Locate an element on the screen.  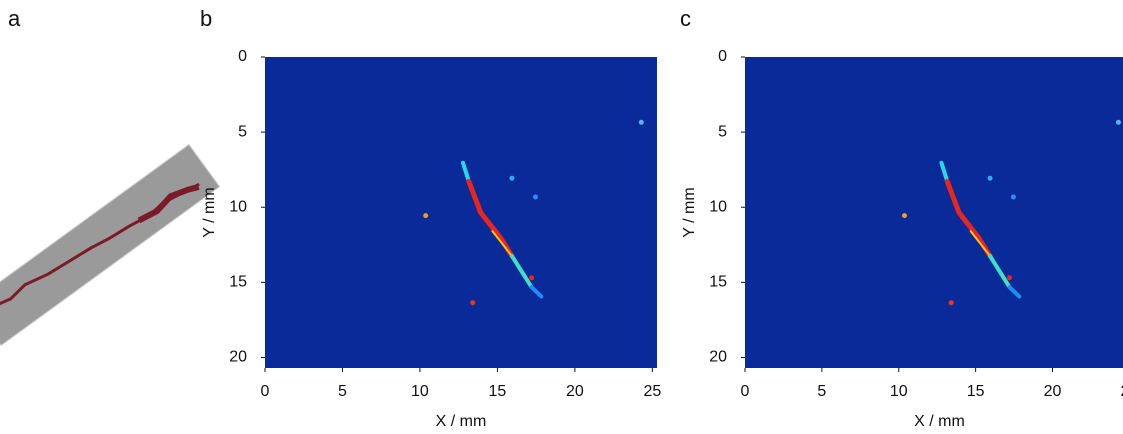
specimen is located at coordinates (110, 245).